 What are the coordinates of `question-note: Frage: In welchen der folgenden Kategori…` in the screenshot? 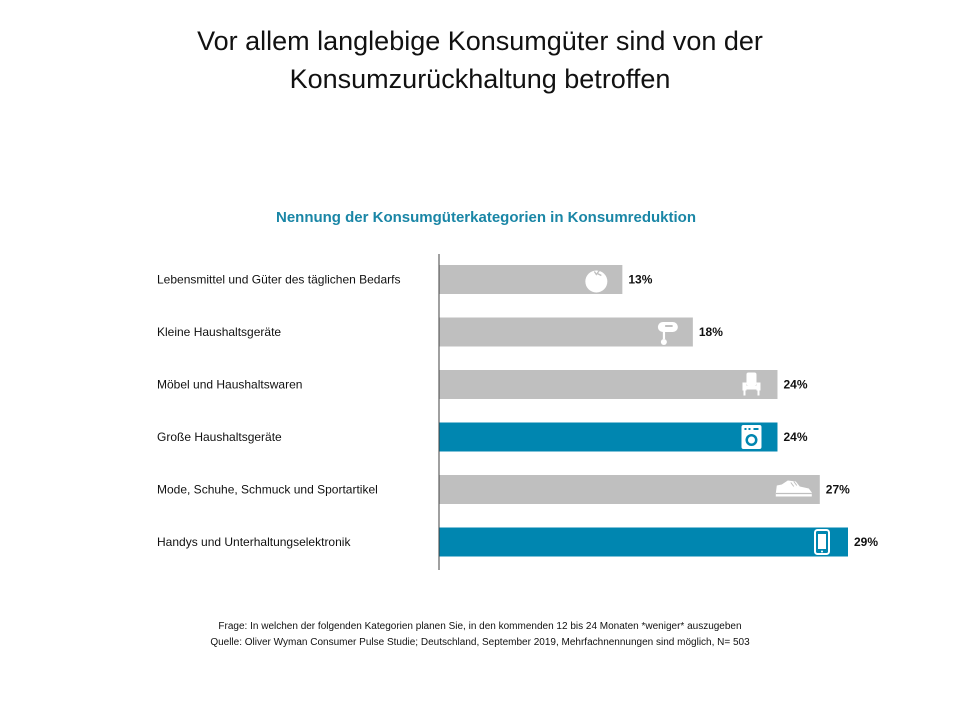 It's located at (480, 626).